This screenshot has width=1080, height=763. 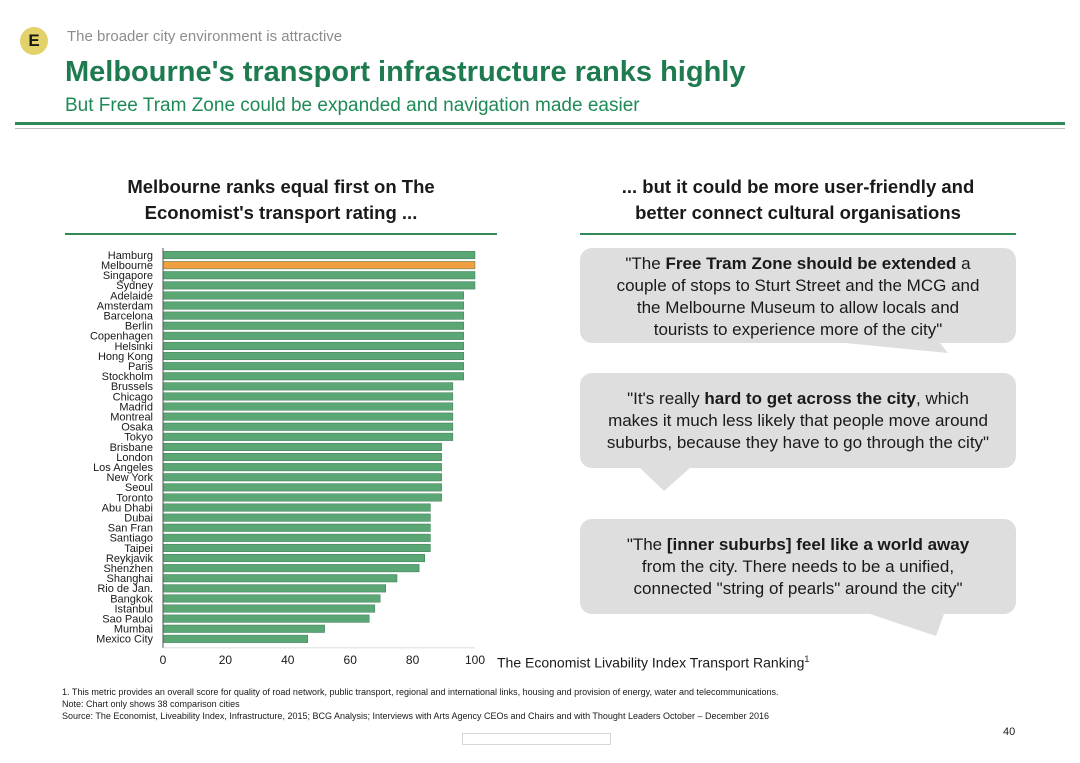 I want to click on category-label: Rio de Jan., so click(x=125, y=589).